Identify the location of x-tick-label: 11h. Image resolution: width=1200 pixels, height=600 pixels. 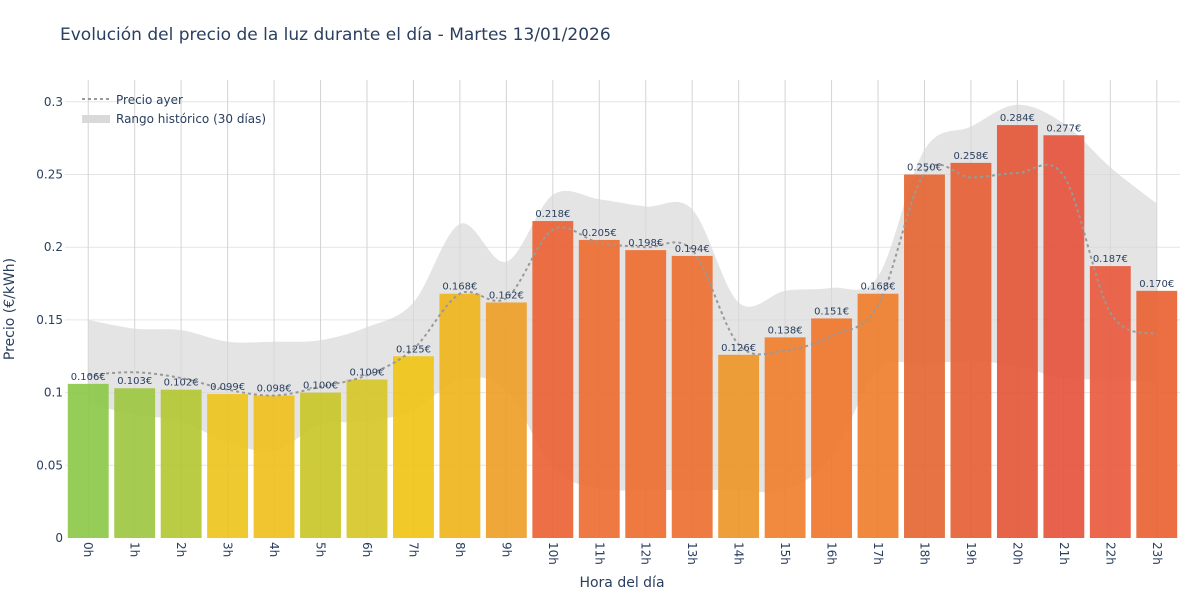
(599, 553).